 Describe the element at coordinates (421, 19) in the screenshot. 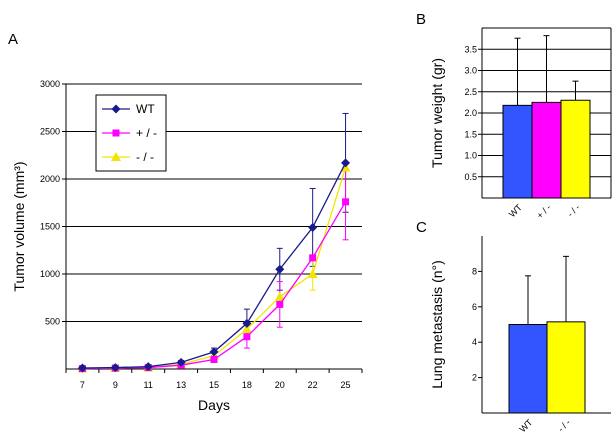

I see `panel-b-letter: B` at that location.